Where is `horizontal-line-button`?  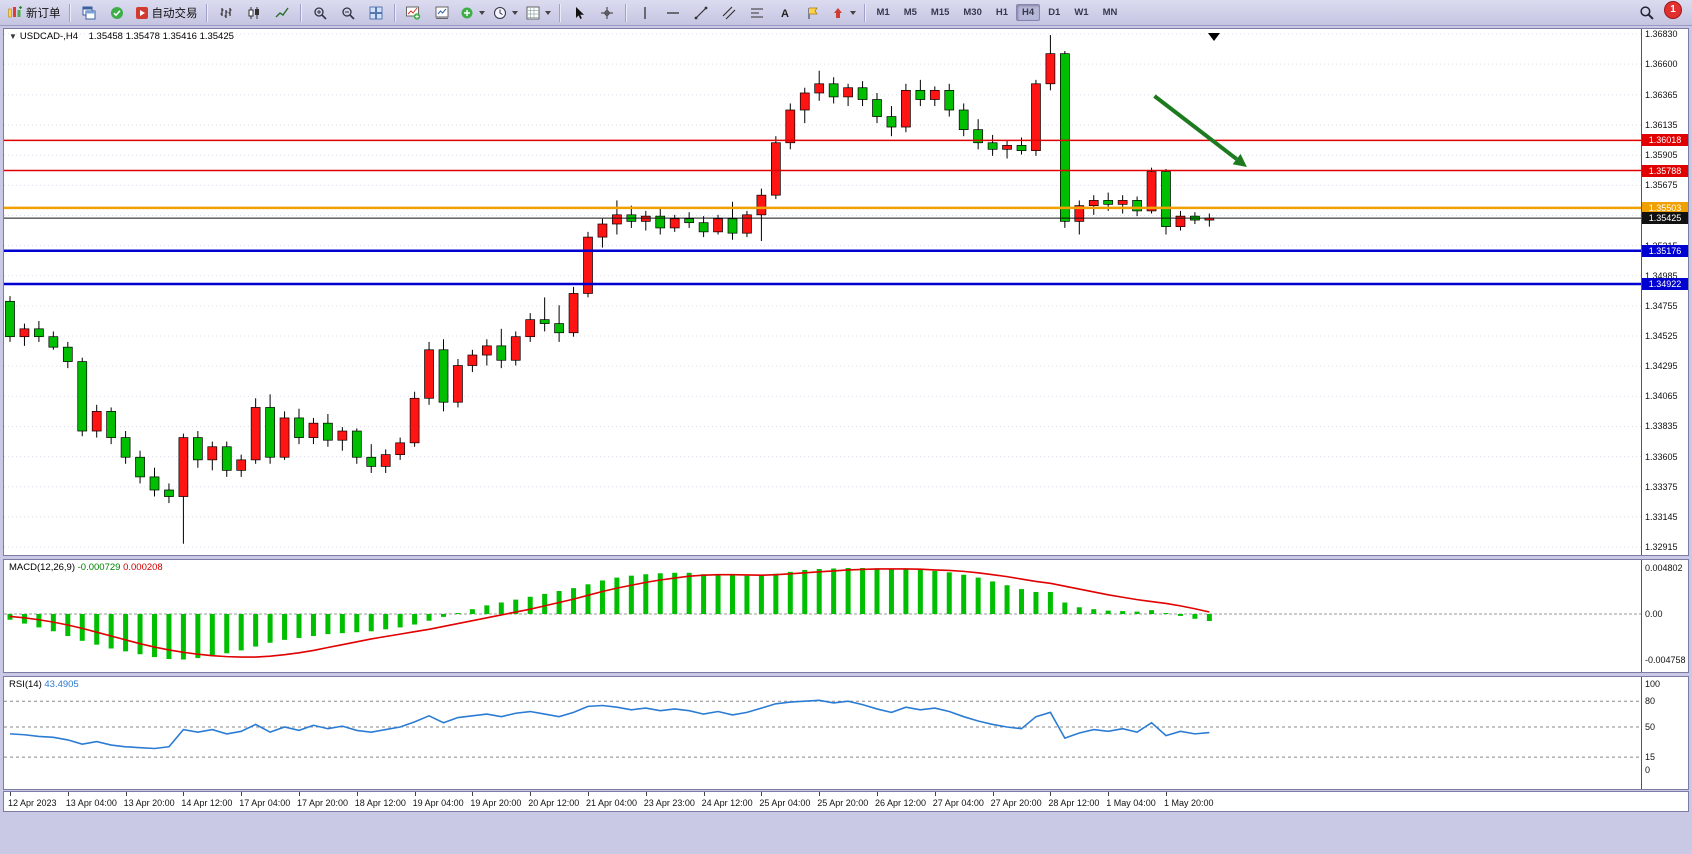 horizontal-line-button is located at coordinates (673, 13).